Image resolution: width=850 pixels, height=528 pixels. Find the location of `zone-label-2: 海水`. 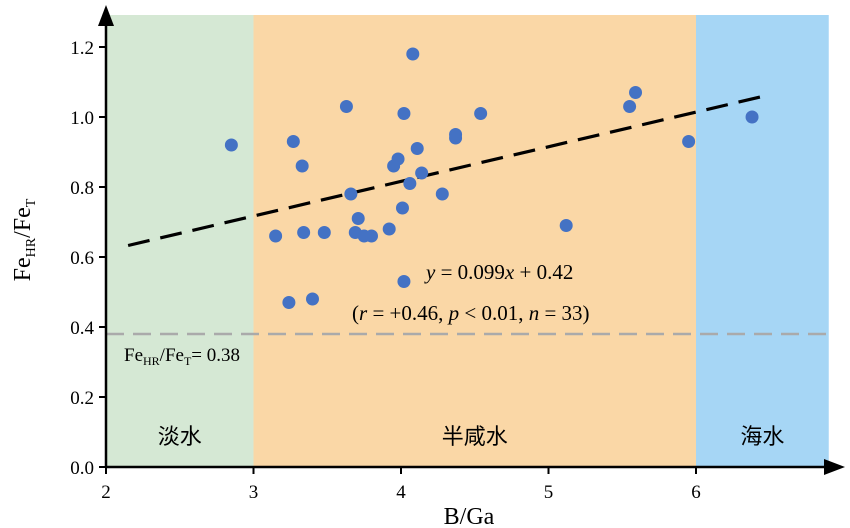

zone-label-2: 海水 is located at coordinates (762, 437).